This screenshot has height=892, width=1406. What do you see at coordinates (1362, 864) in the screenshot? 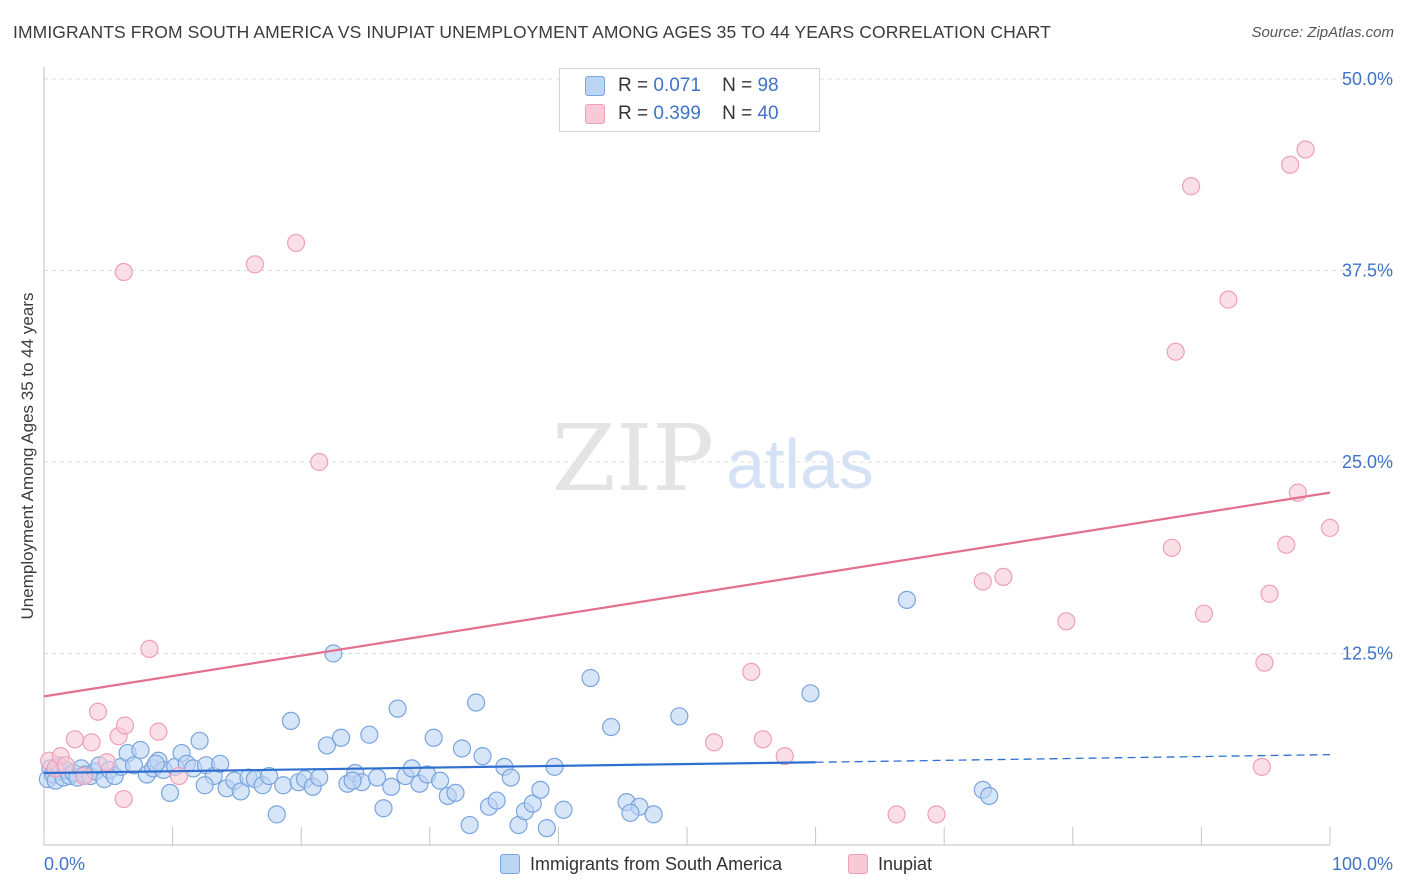
I see `x-tick-label: 100.0%` at bounding box center [1362, 864].